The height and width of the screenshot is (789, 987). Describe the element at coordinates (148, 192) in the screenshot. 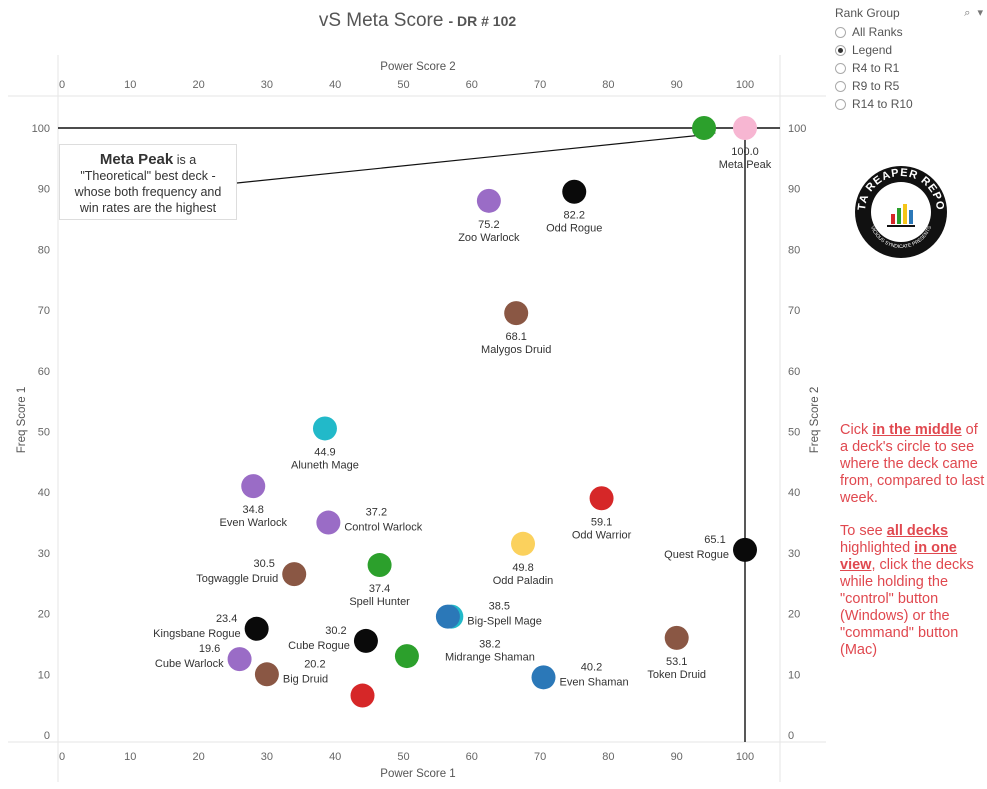

I see `callout-text3: whose both frequency and` at that location.